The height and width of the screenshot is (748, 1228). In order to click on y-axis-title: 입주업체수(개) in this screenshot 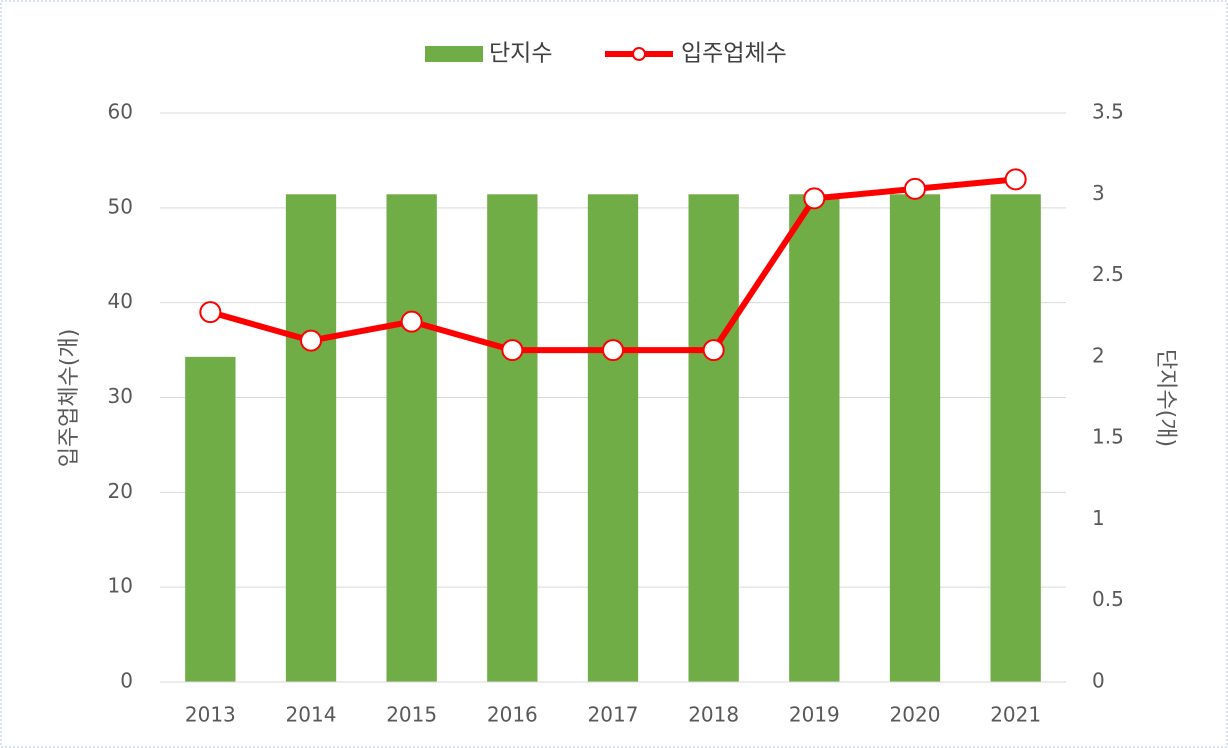, I will do `click(69, 398)`.